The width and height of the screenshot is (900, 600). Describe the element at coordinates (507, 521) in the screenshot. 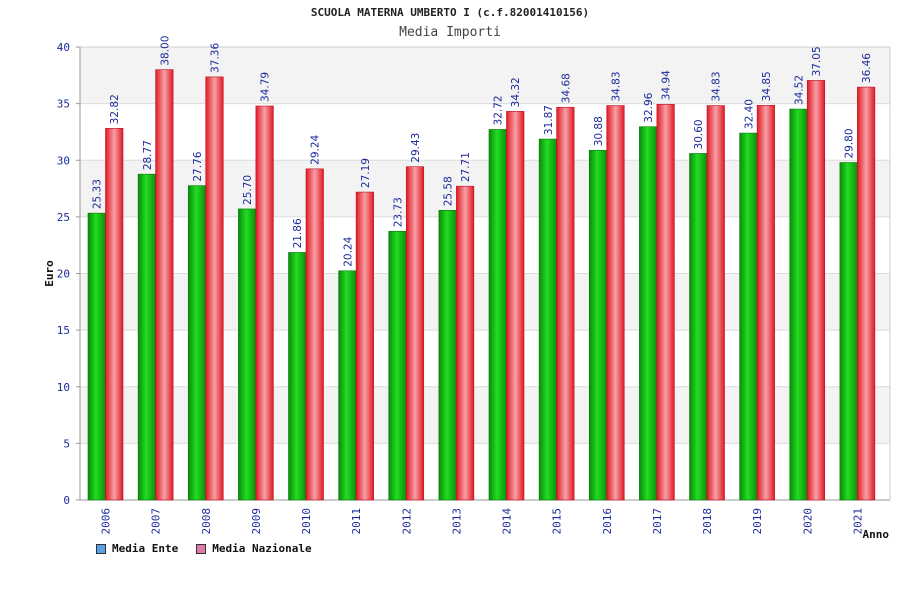

I see `x-tick-label: 2014` at that location.